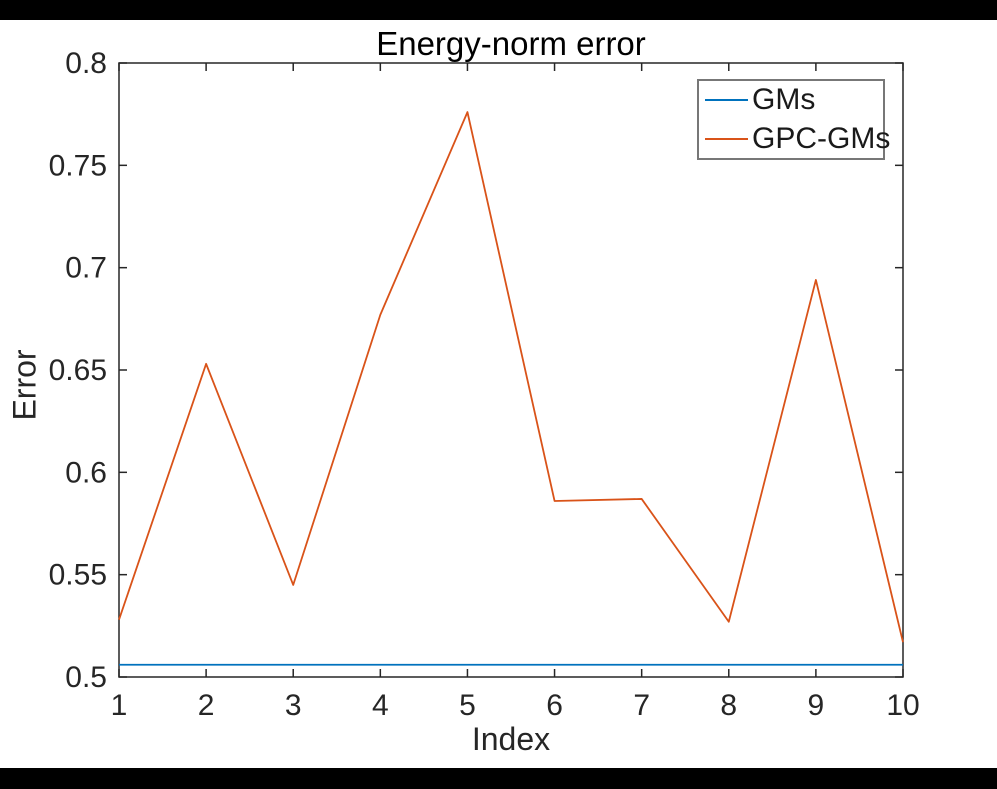  Describe the element at coordinates (86, 63) in the screenshot. I see `y-tick-label: 0.8` at that location.